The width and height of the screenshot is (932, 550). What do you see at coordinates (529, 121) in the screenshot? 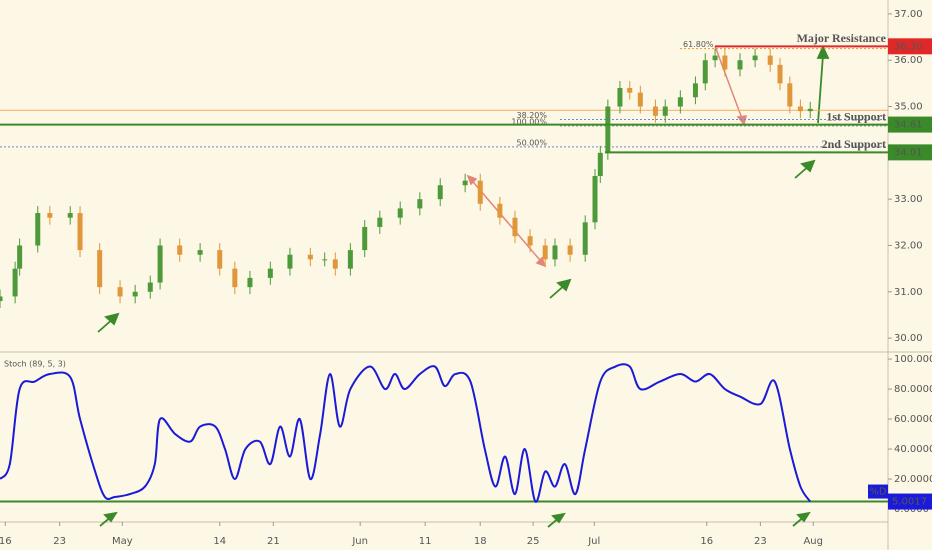
I see `fib-label: 100.00%` at bounding box center [529, 121].